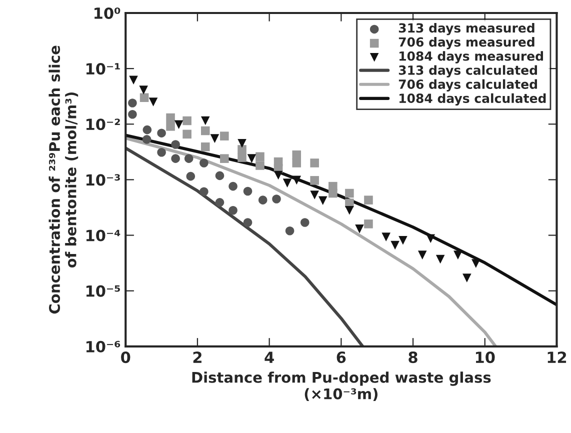  I want to click on legend-label: 706 days measured, so click(466, 43).